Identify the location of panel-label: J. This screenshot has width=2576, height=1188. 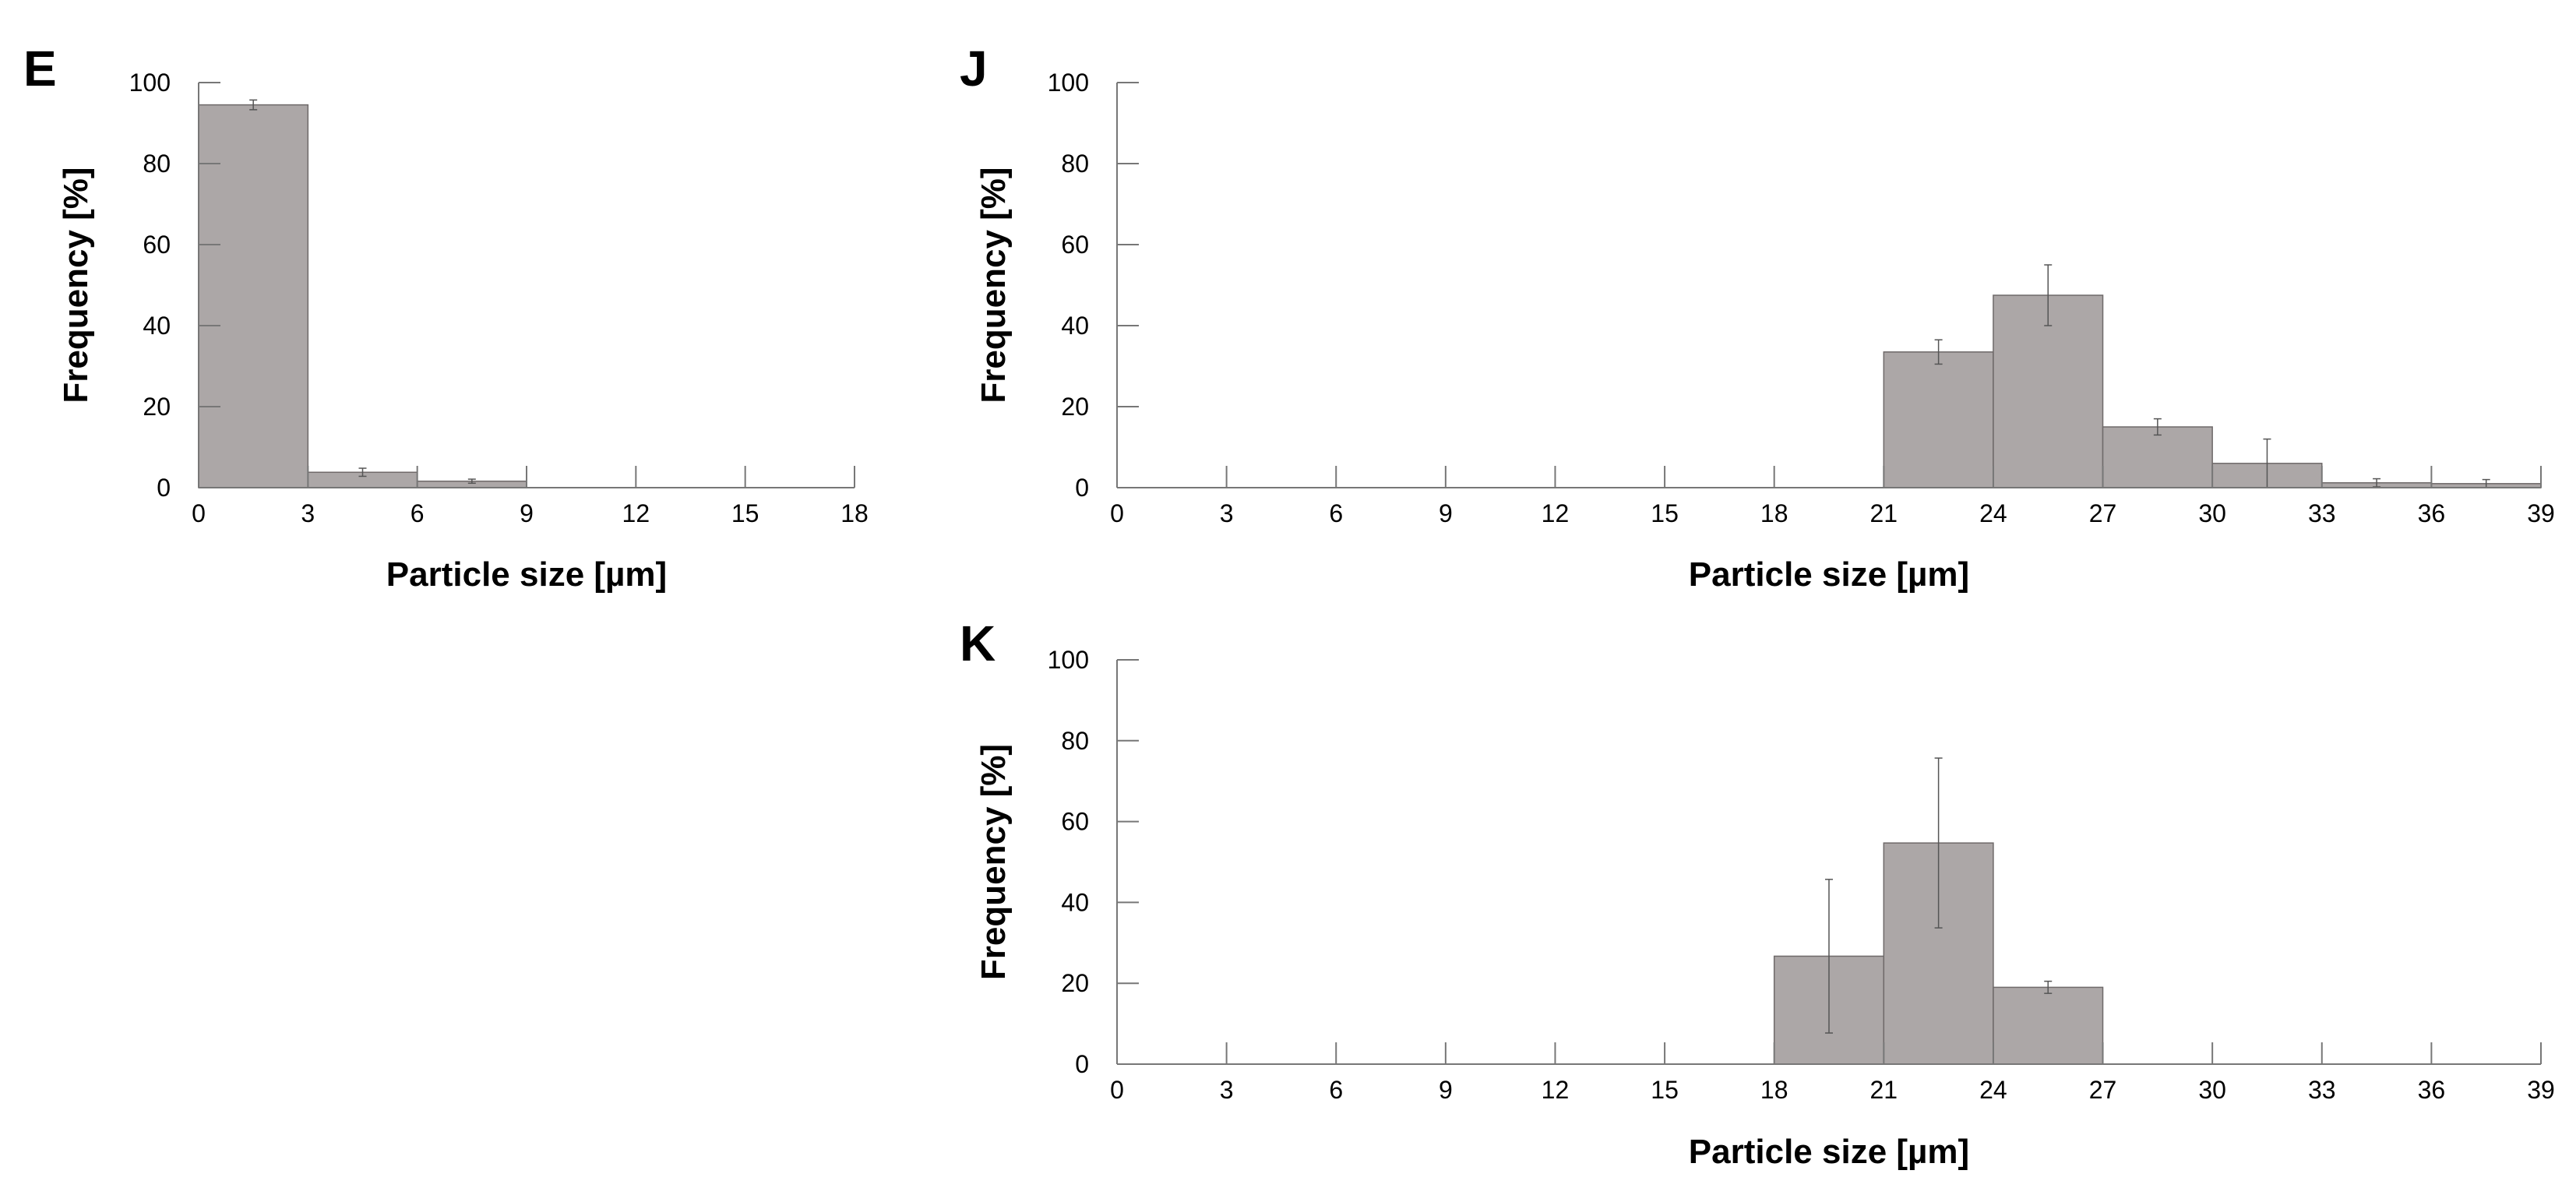
(974, 69).